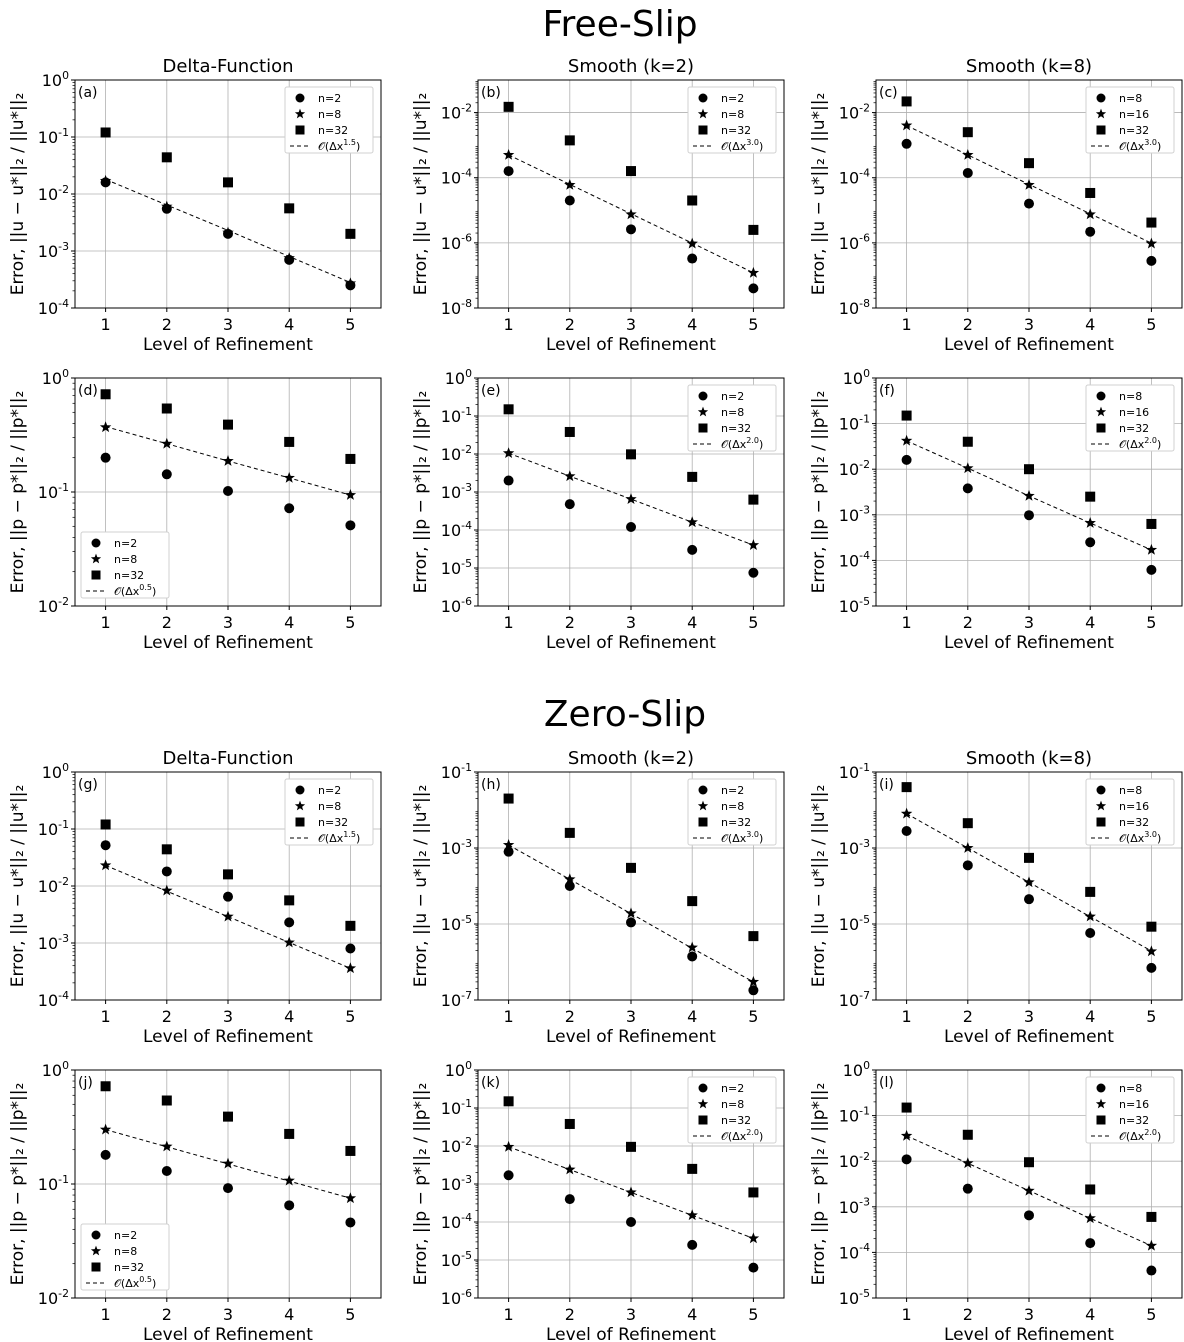 The width and height of the screenshot is (1184, 1342). I want to click on reference-line, so click(228, 230).